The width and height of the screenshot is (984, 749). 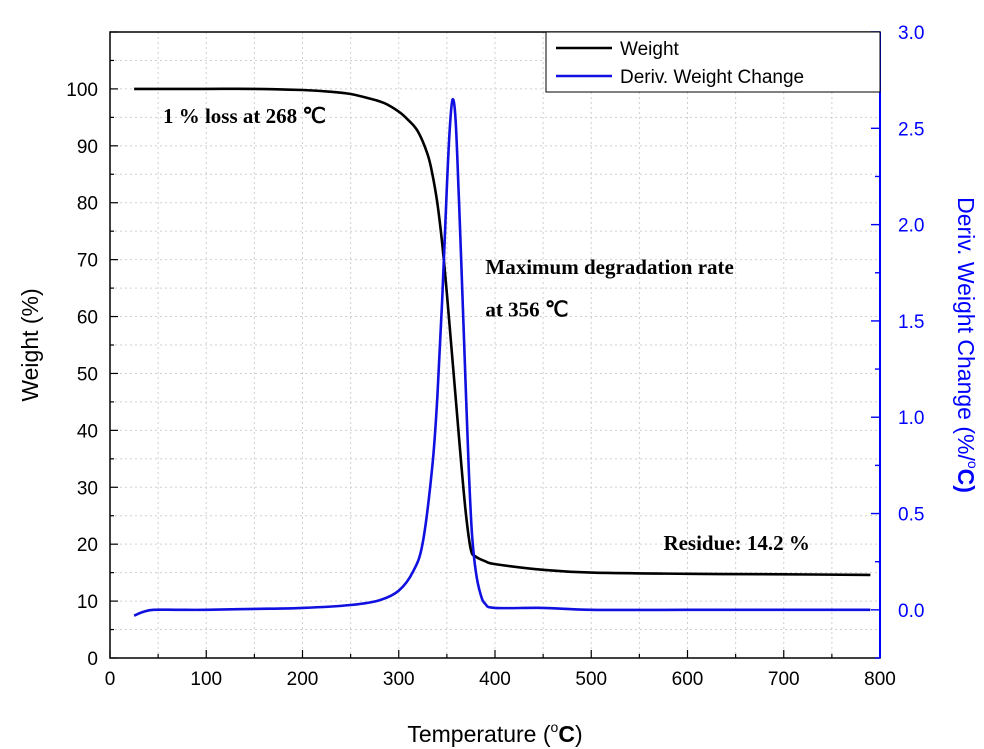 What do you see at coordinates (911, 129) in the screenshot?
I see `y2-tick-label: 2.5` at bounding box center [911, 129].